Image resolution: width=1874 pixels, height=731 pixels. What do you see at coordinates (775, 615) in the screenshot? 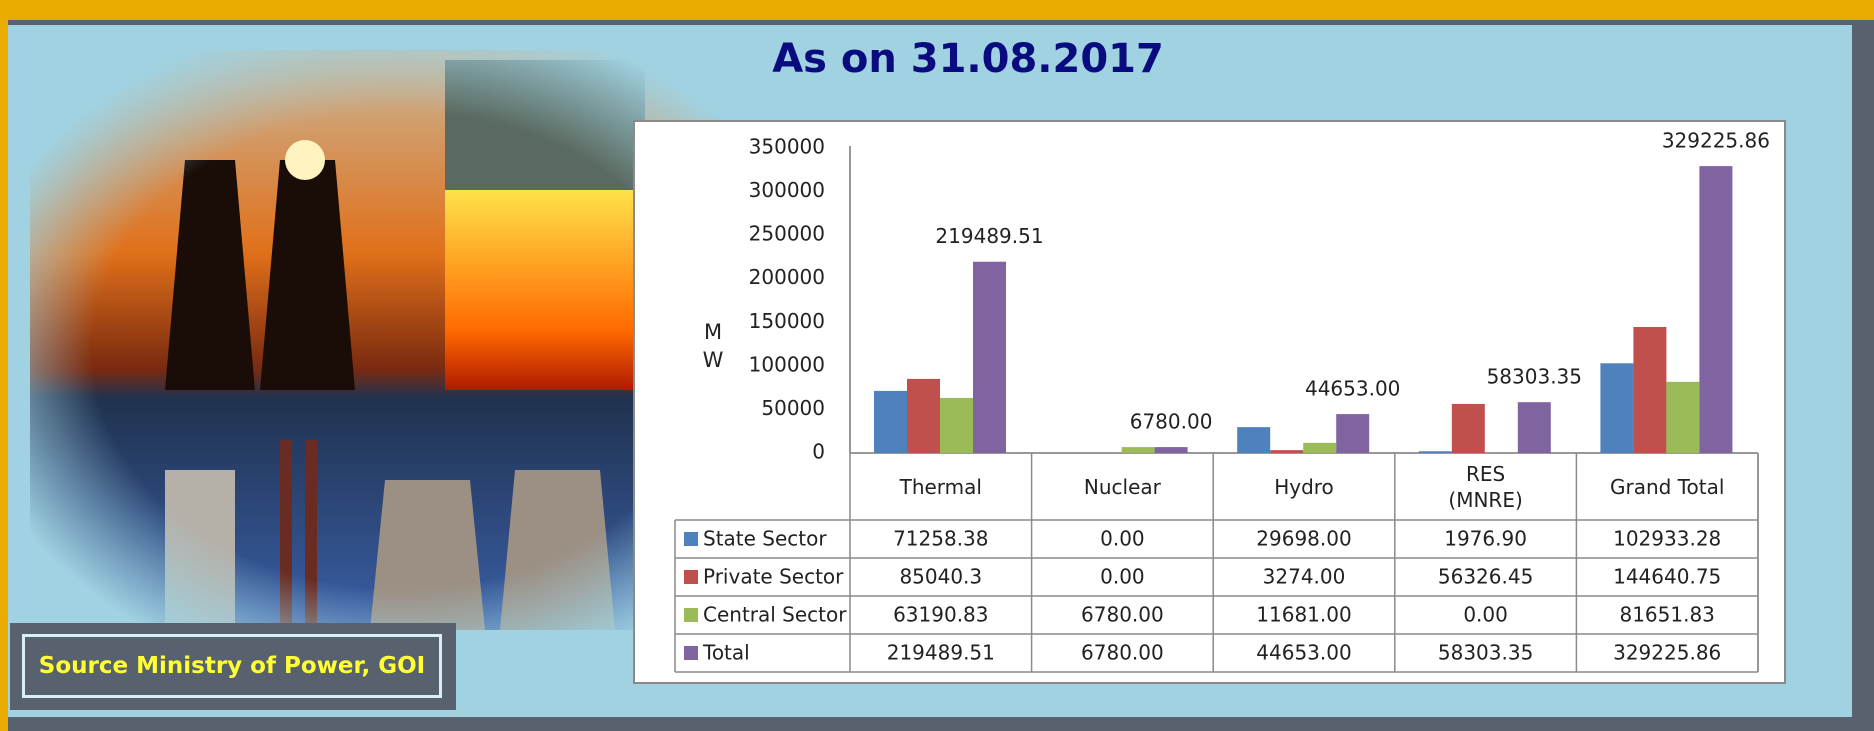
I see `legend-label: Central Sector` at bounding box center [775, 615].